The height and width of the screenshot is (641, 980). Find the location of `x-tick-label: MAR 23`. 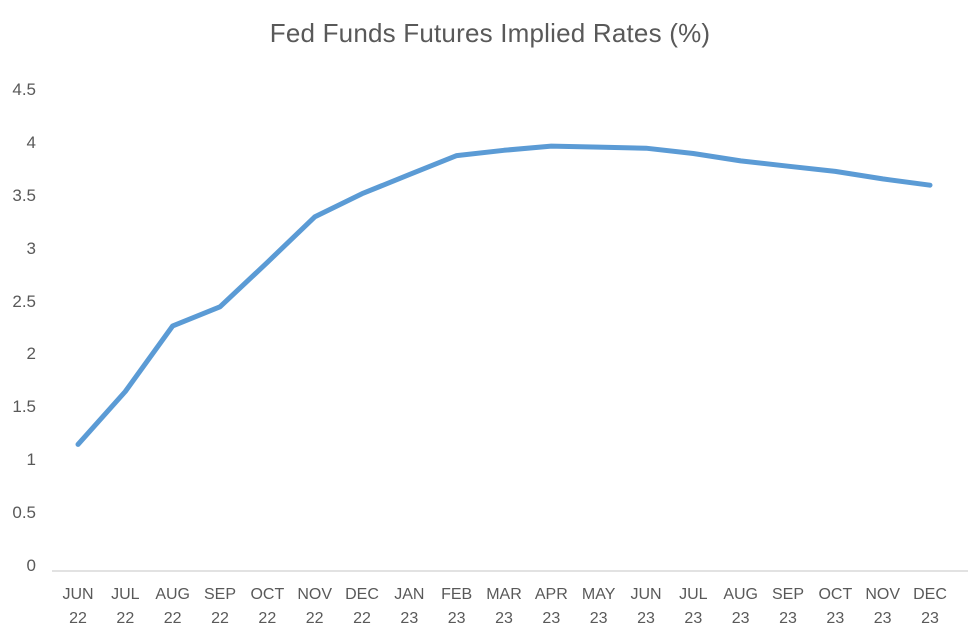

x-tick-label: MAR 23 is located at coordinates (504, 607).